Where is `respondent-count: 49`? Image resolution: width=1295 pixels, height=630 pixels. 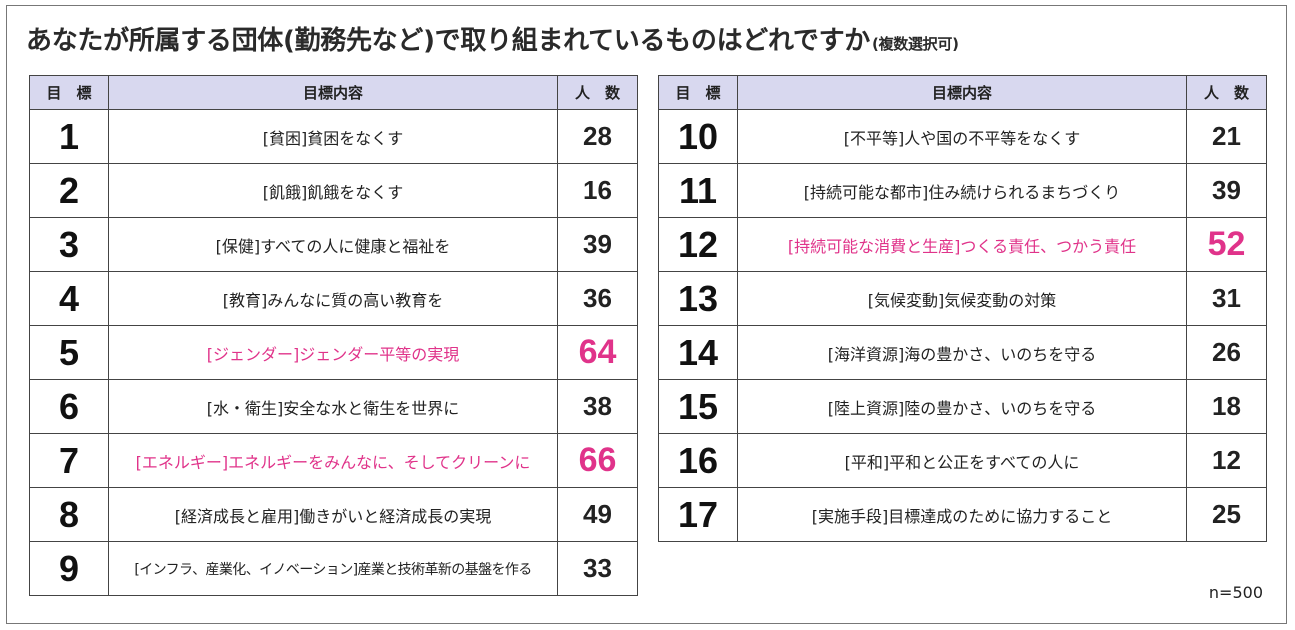 respondent-count: 49 is located at coordinates (597, 514).